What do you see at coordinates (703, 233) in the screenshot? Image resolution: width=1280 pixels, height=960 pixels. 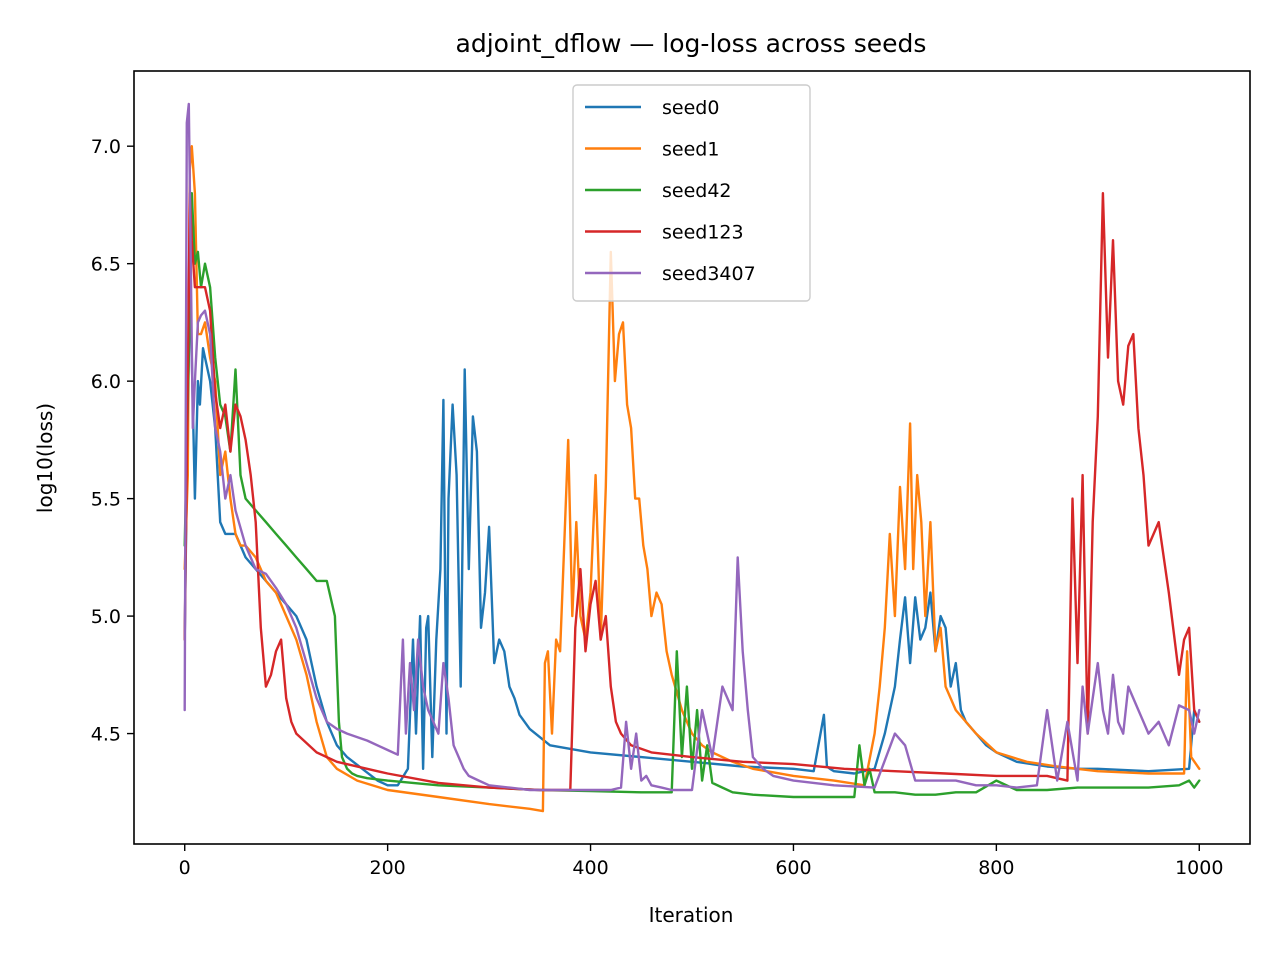 I see `legend-label-seed123: seed123` at bounding box center [703, 233].